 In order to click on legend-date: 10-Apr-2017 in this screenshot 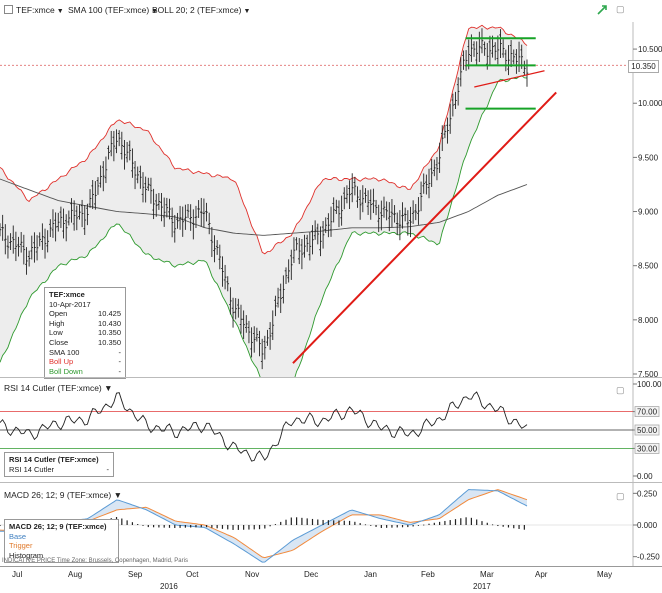, I will do `click(70, 304)`.